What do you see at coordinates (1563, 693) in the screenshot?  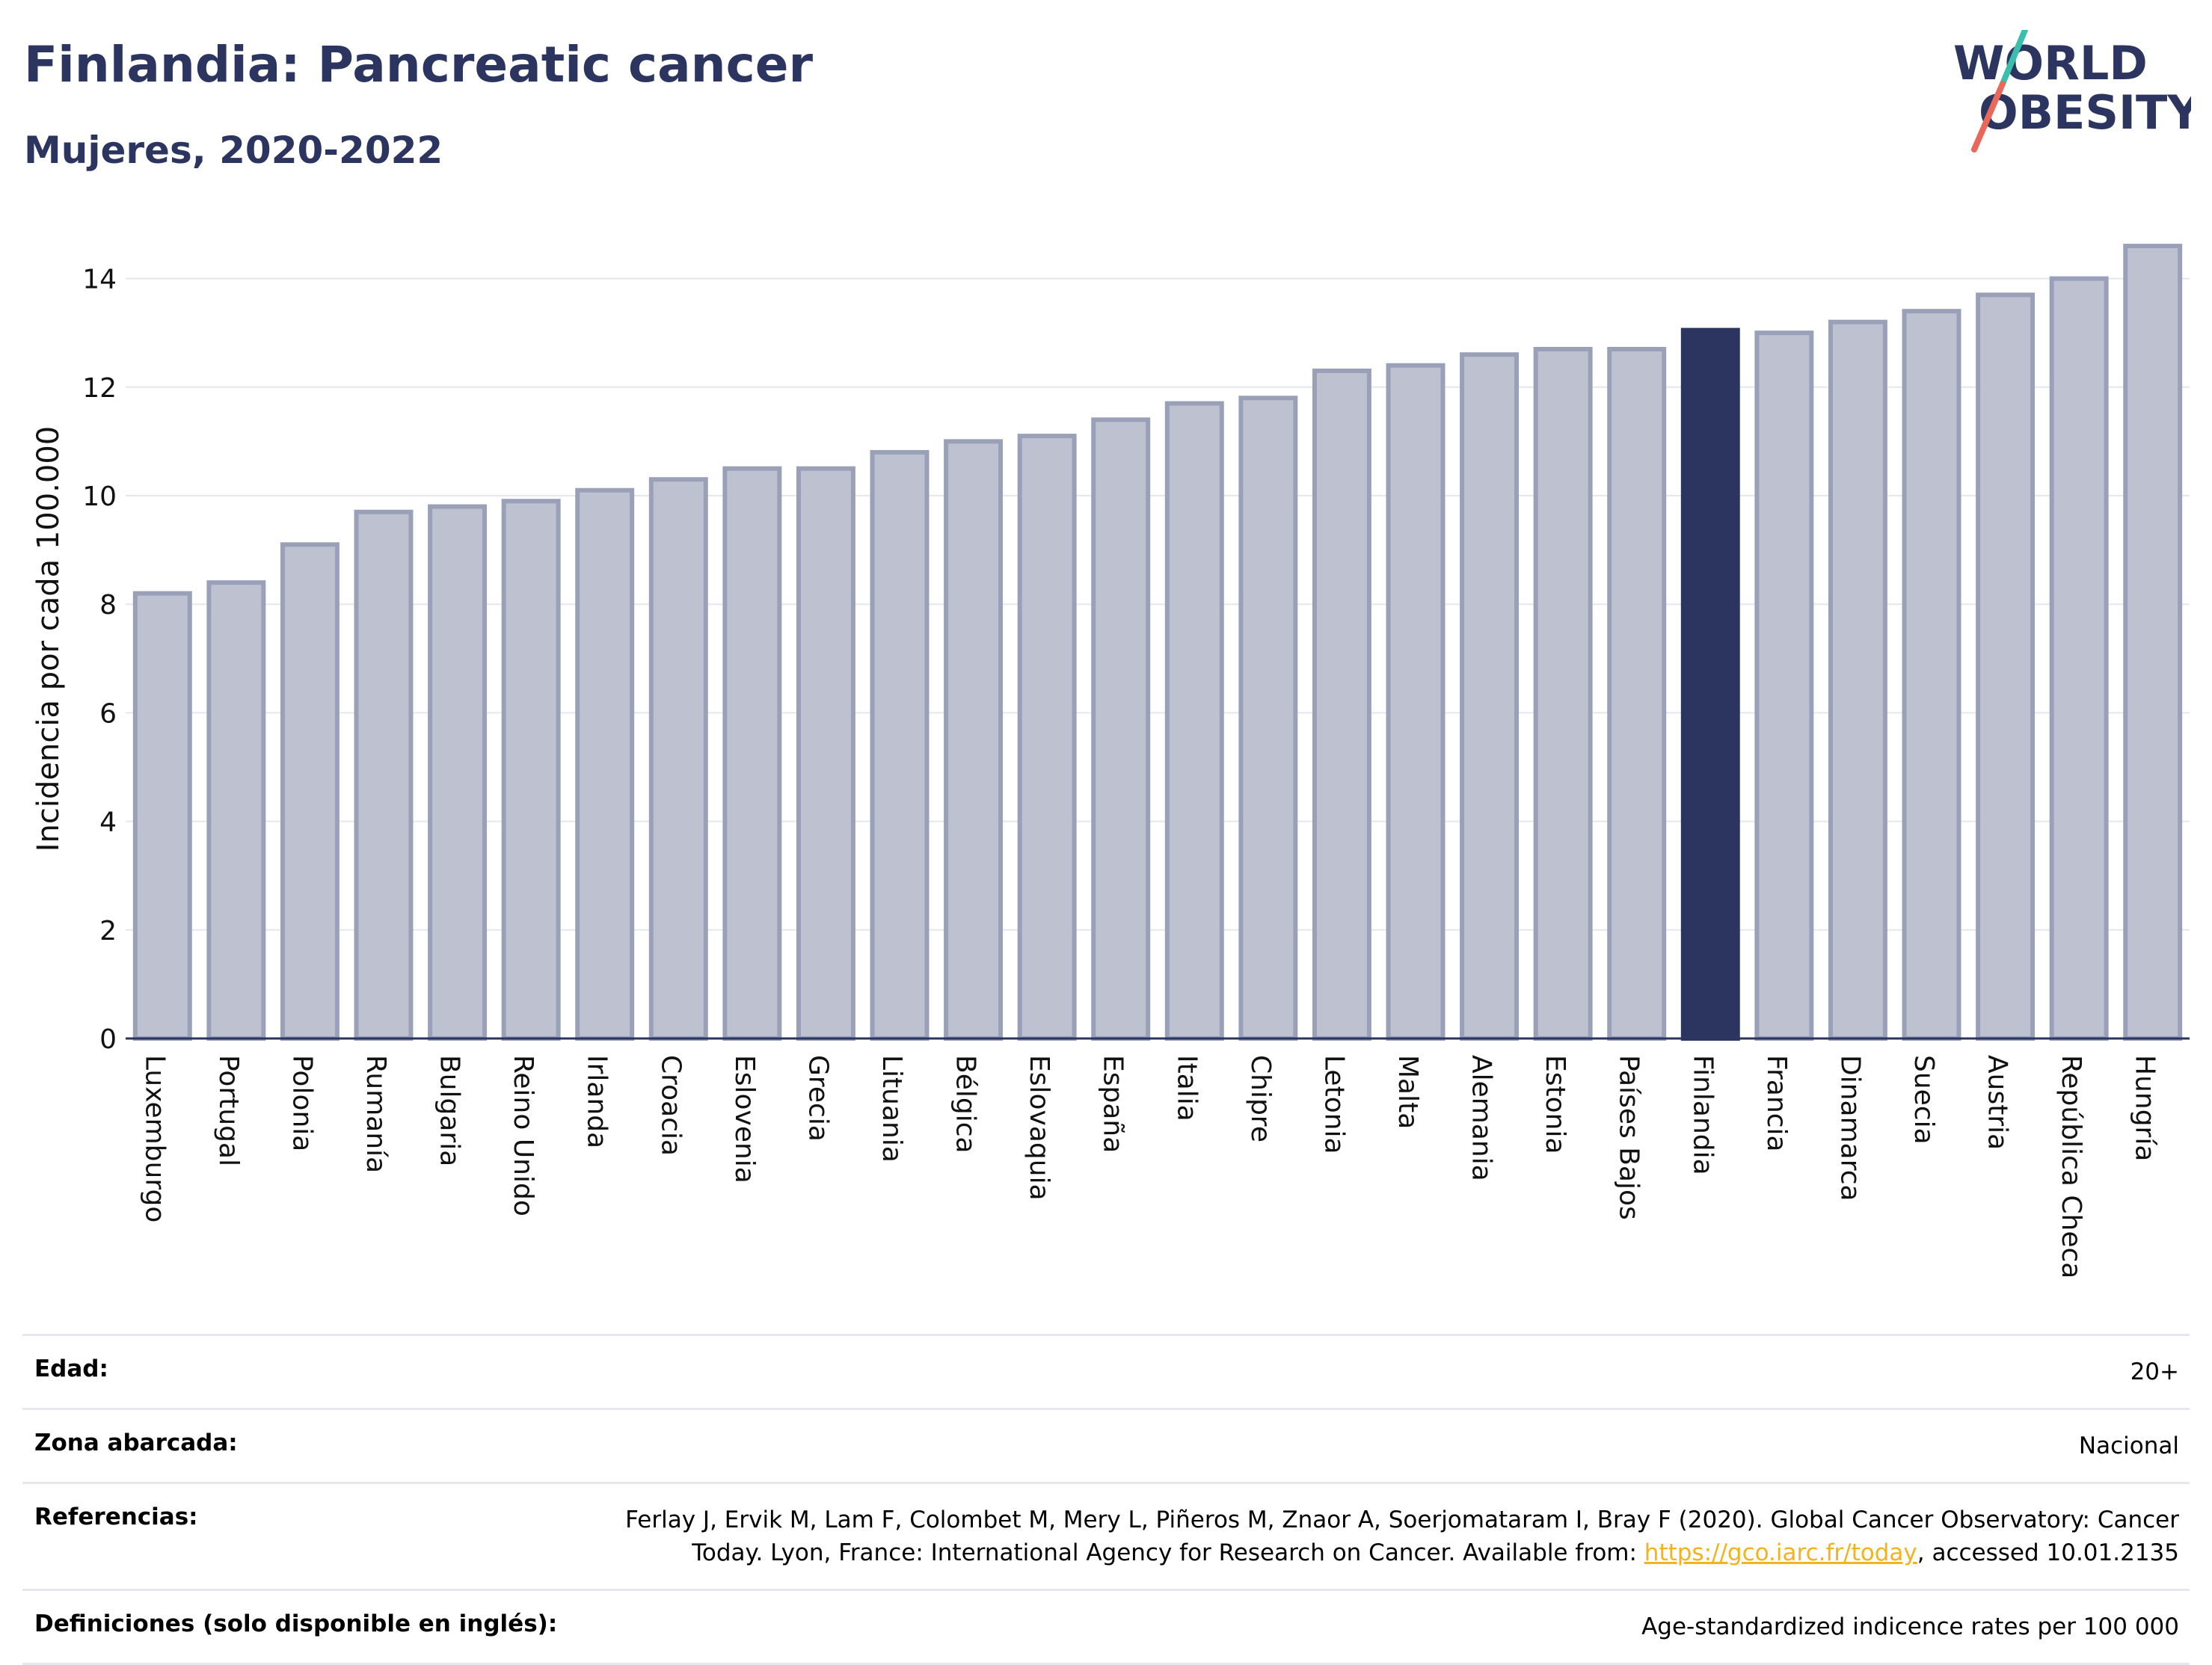 I see `bar-estonia` at bounding box center [1563, 693].